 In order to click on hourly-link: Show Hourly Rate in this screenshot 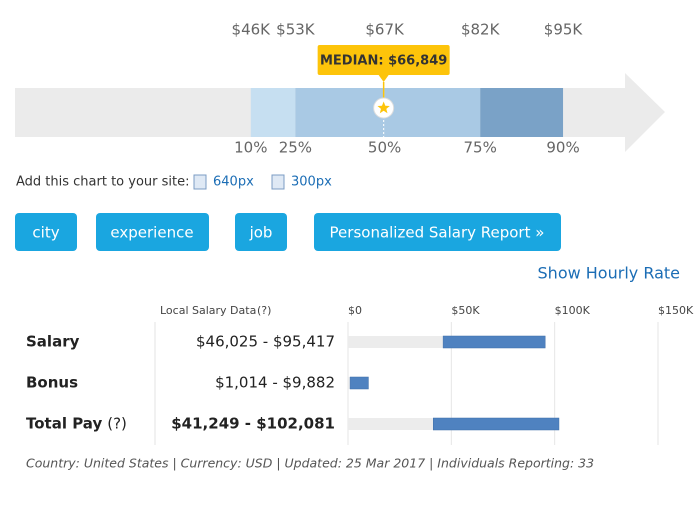, I will do `click(609, 273)`.